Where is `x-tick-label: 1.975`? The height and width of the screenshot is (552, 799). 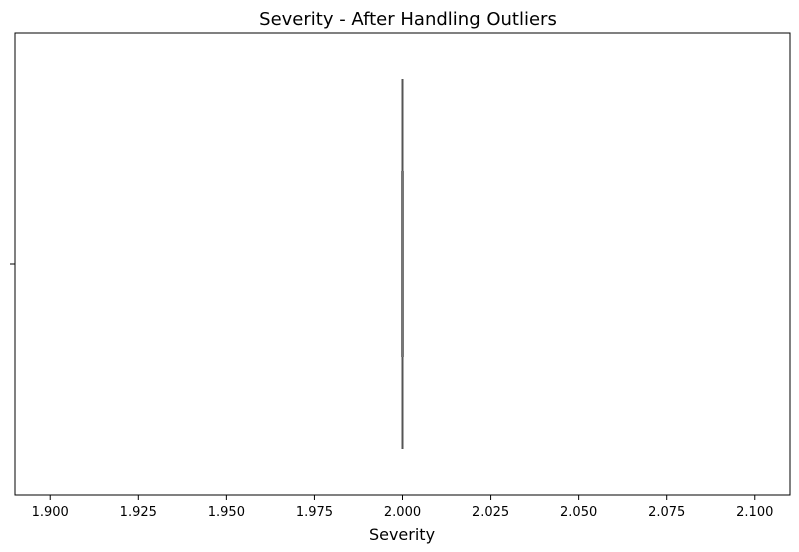
x-tick-label: 1.975 is located at coordinates (314, 512).